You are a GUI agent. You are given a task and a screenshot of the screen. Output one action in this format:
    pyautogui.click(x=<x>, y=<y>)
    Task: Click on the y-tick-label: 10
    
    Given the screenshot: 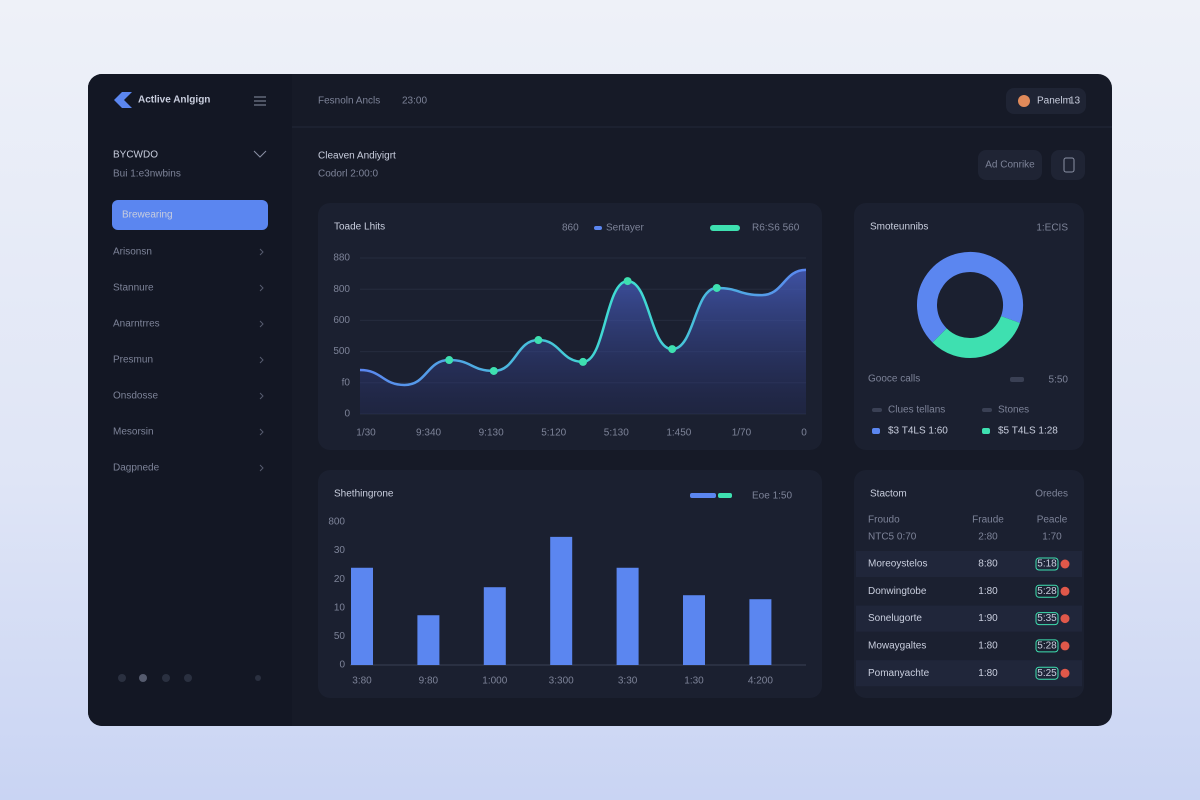 What is the action you would take?
    pyautogui.click(x=340, y=607)
    